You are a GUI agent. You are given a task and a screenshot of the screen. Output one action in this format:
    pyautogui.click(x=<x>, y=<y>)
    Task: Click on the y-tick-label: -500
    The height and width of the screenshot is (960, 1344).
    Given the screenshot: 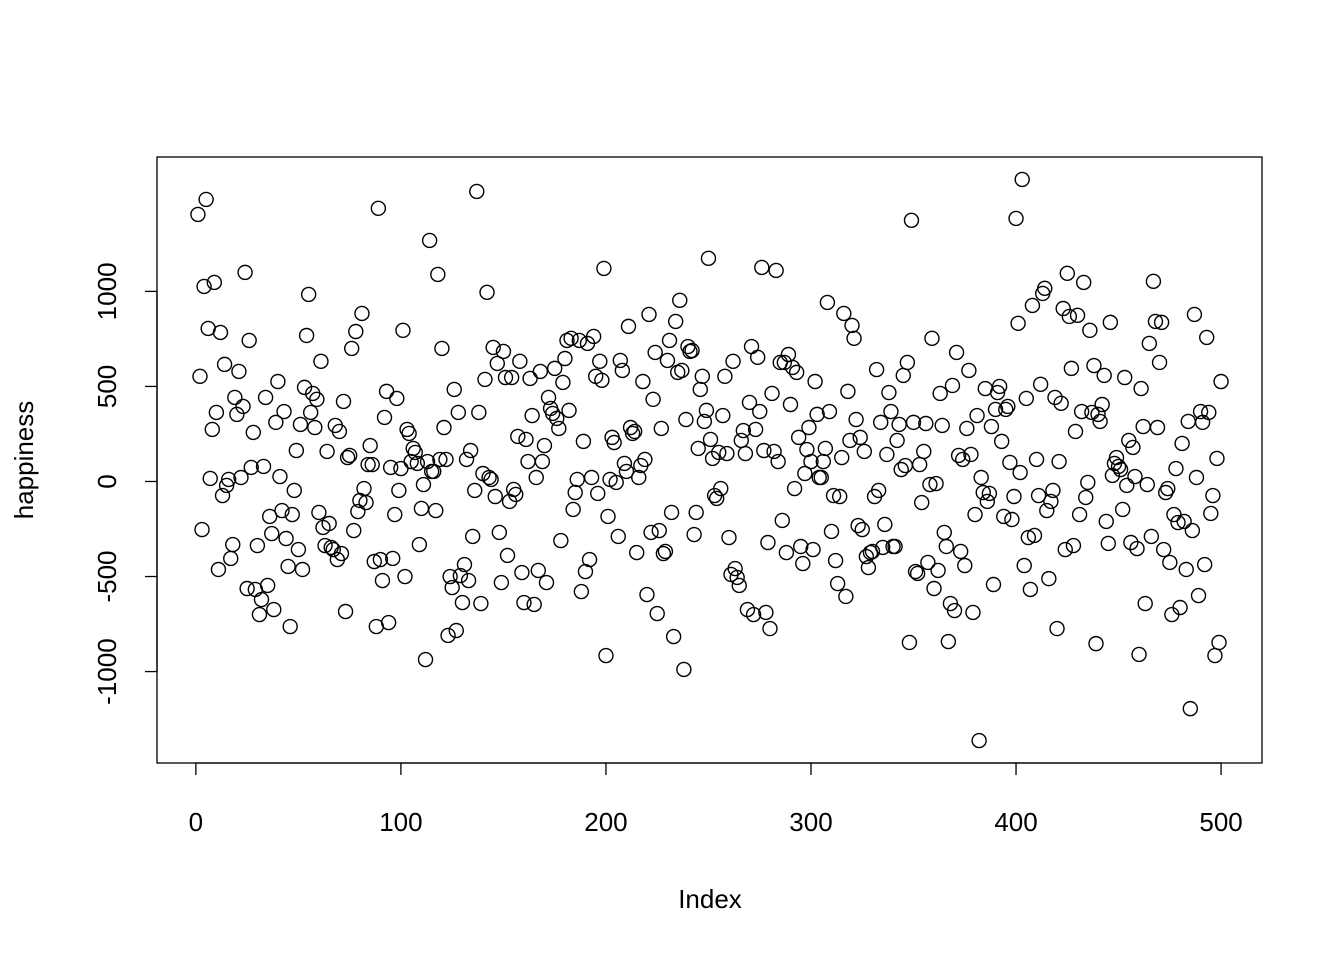 What is the action you would take?
    pyautogui.click(x=107, y=577)
    